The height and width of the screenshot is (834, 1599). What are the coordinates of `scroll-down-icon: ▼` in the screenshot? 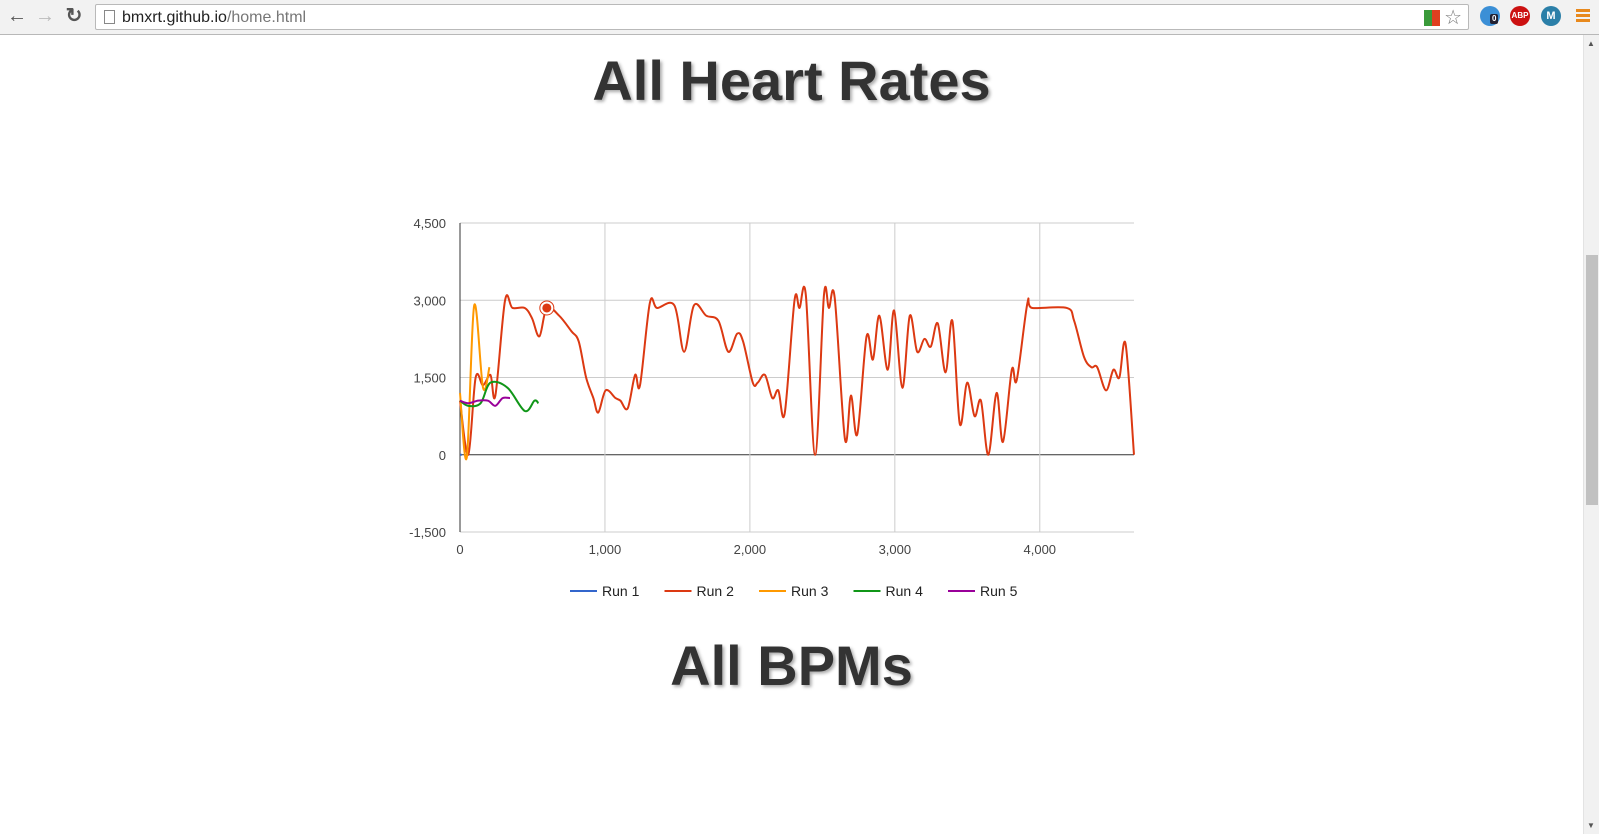 It's located at (1591, 825).